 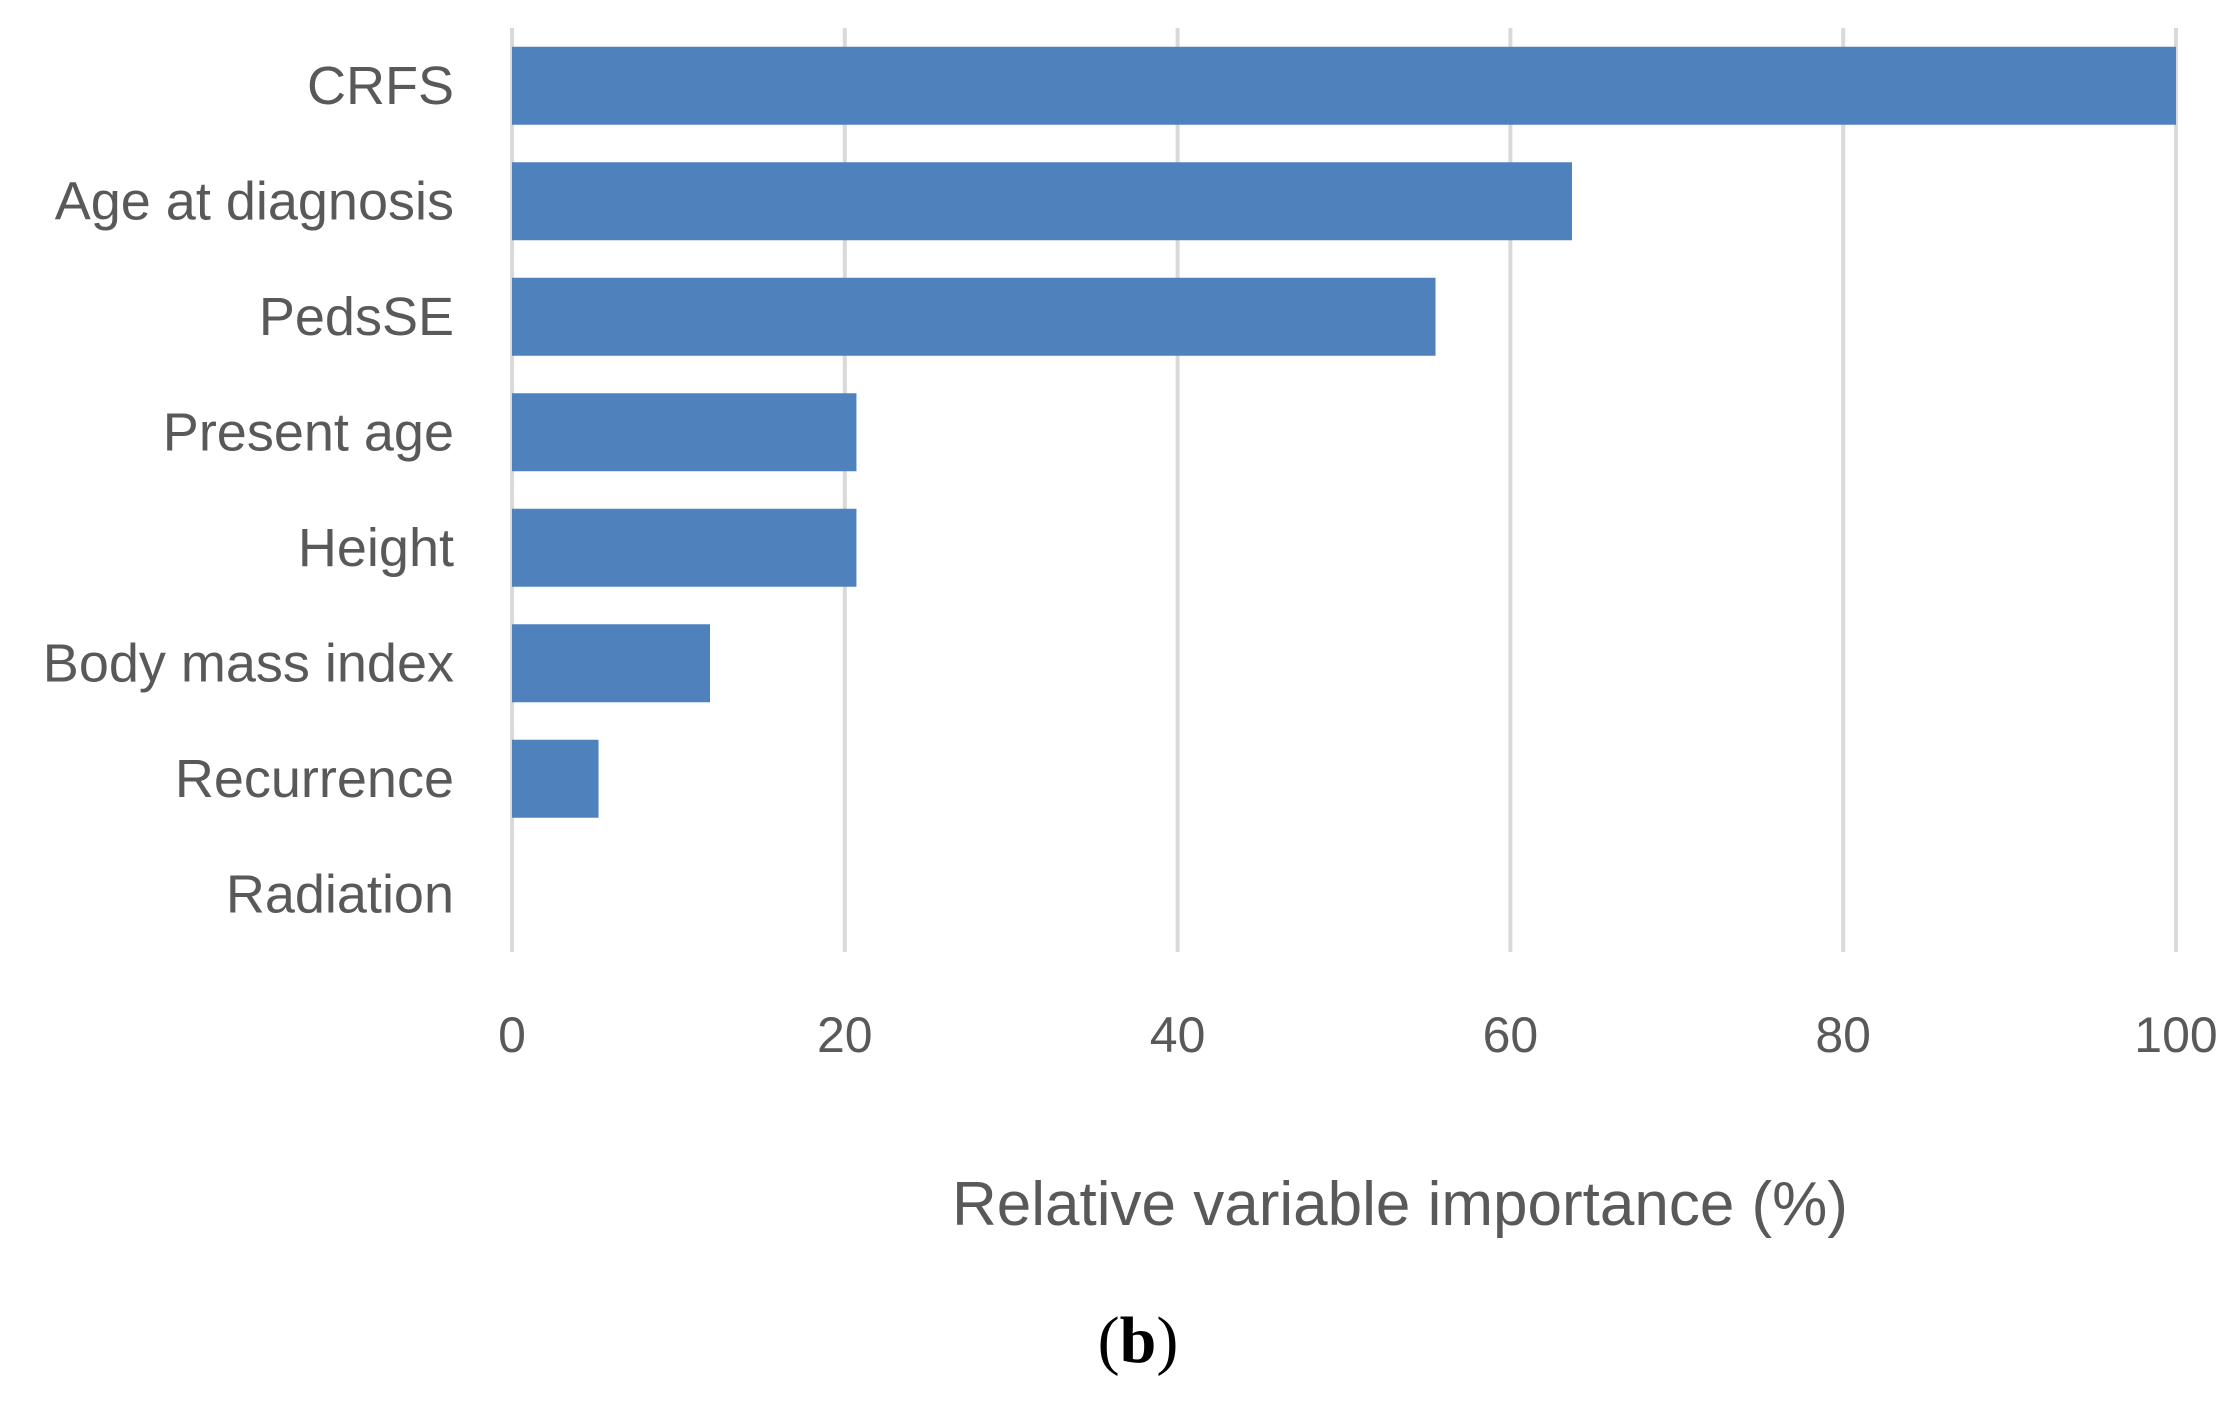 I want to click on panel-label: (b), so click(x=1138, y=1340).